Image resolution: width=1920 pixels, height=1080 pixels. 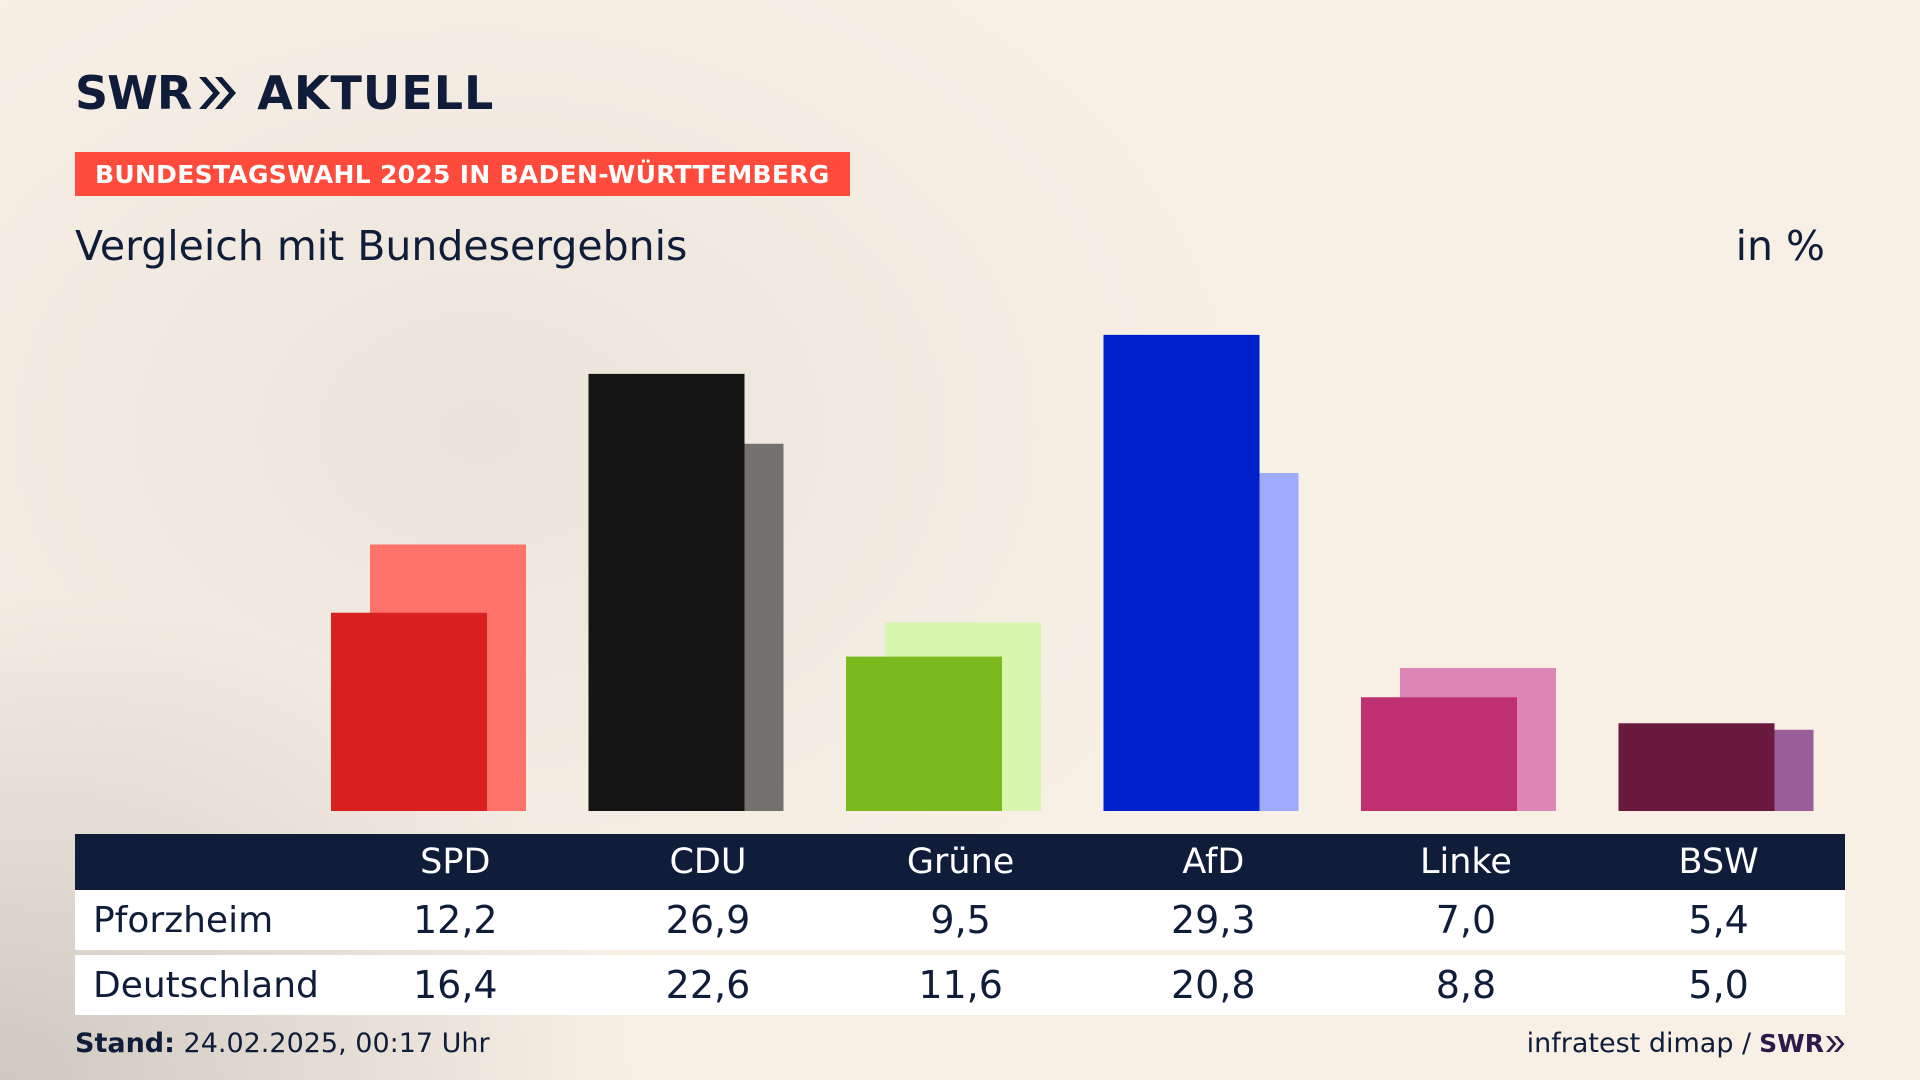 I want to click on bar-pforzheim-spd, so click(x=409, y=711).